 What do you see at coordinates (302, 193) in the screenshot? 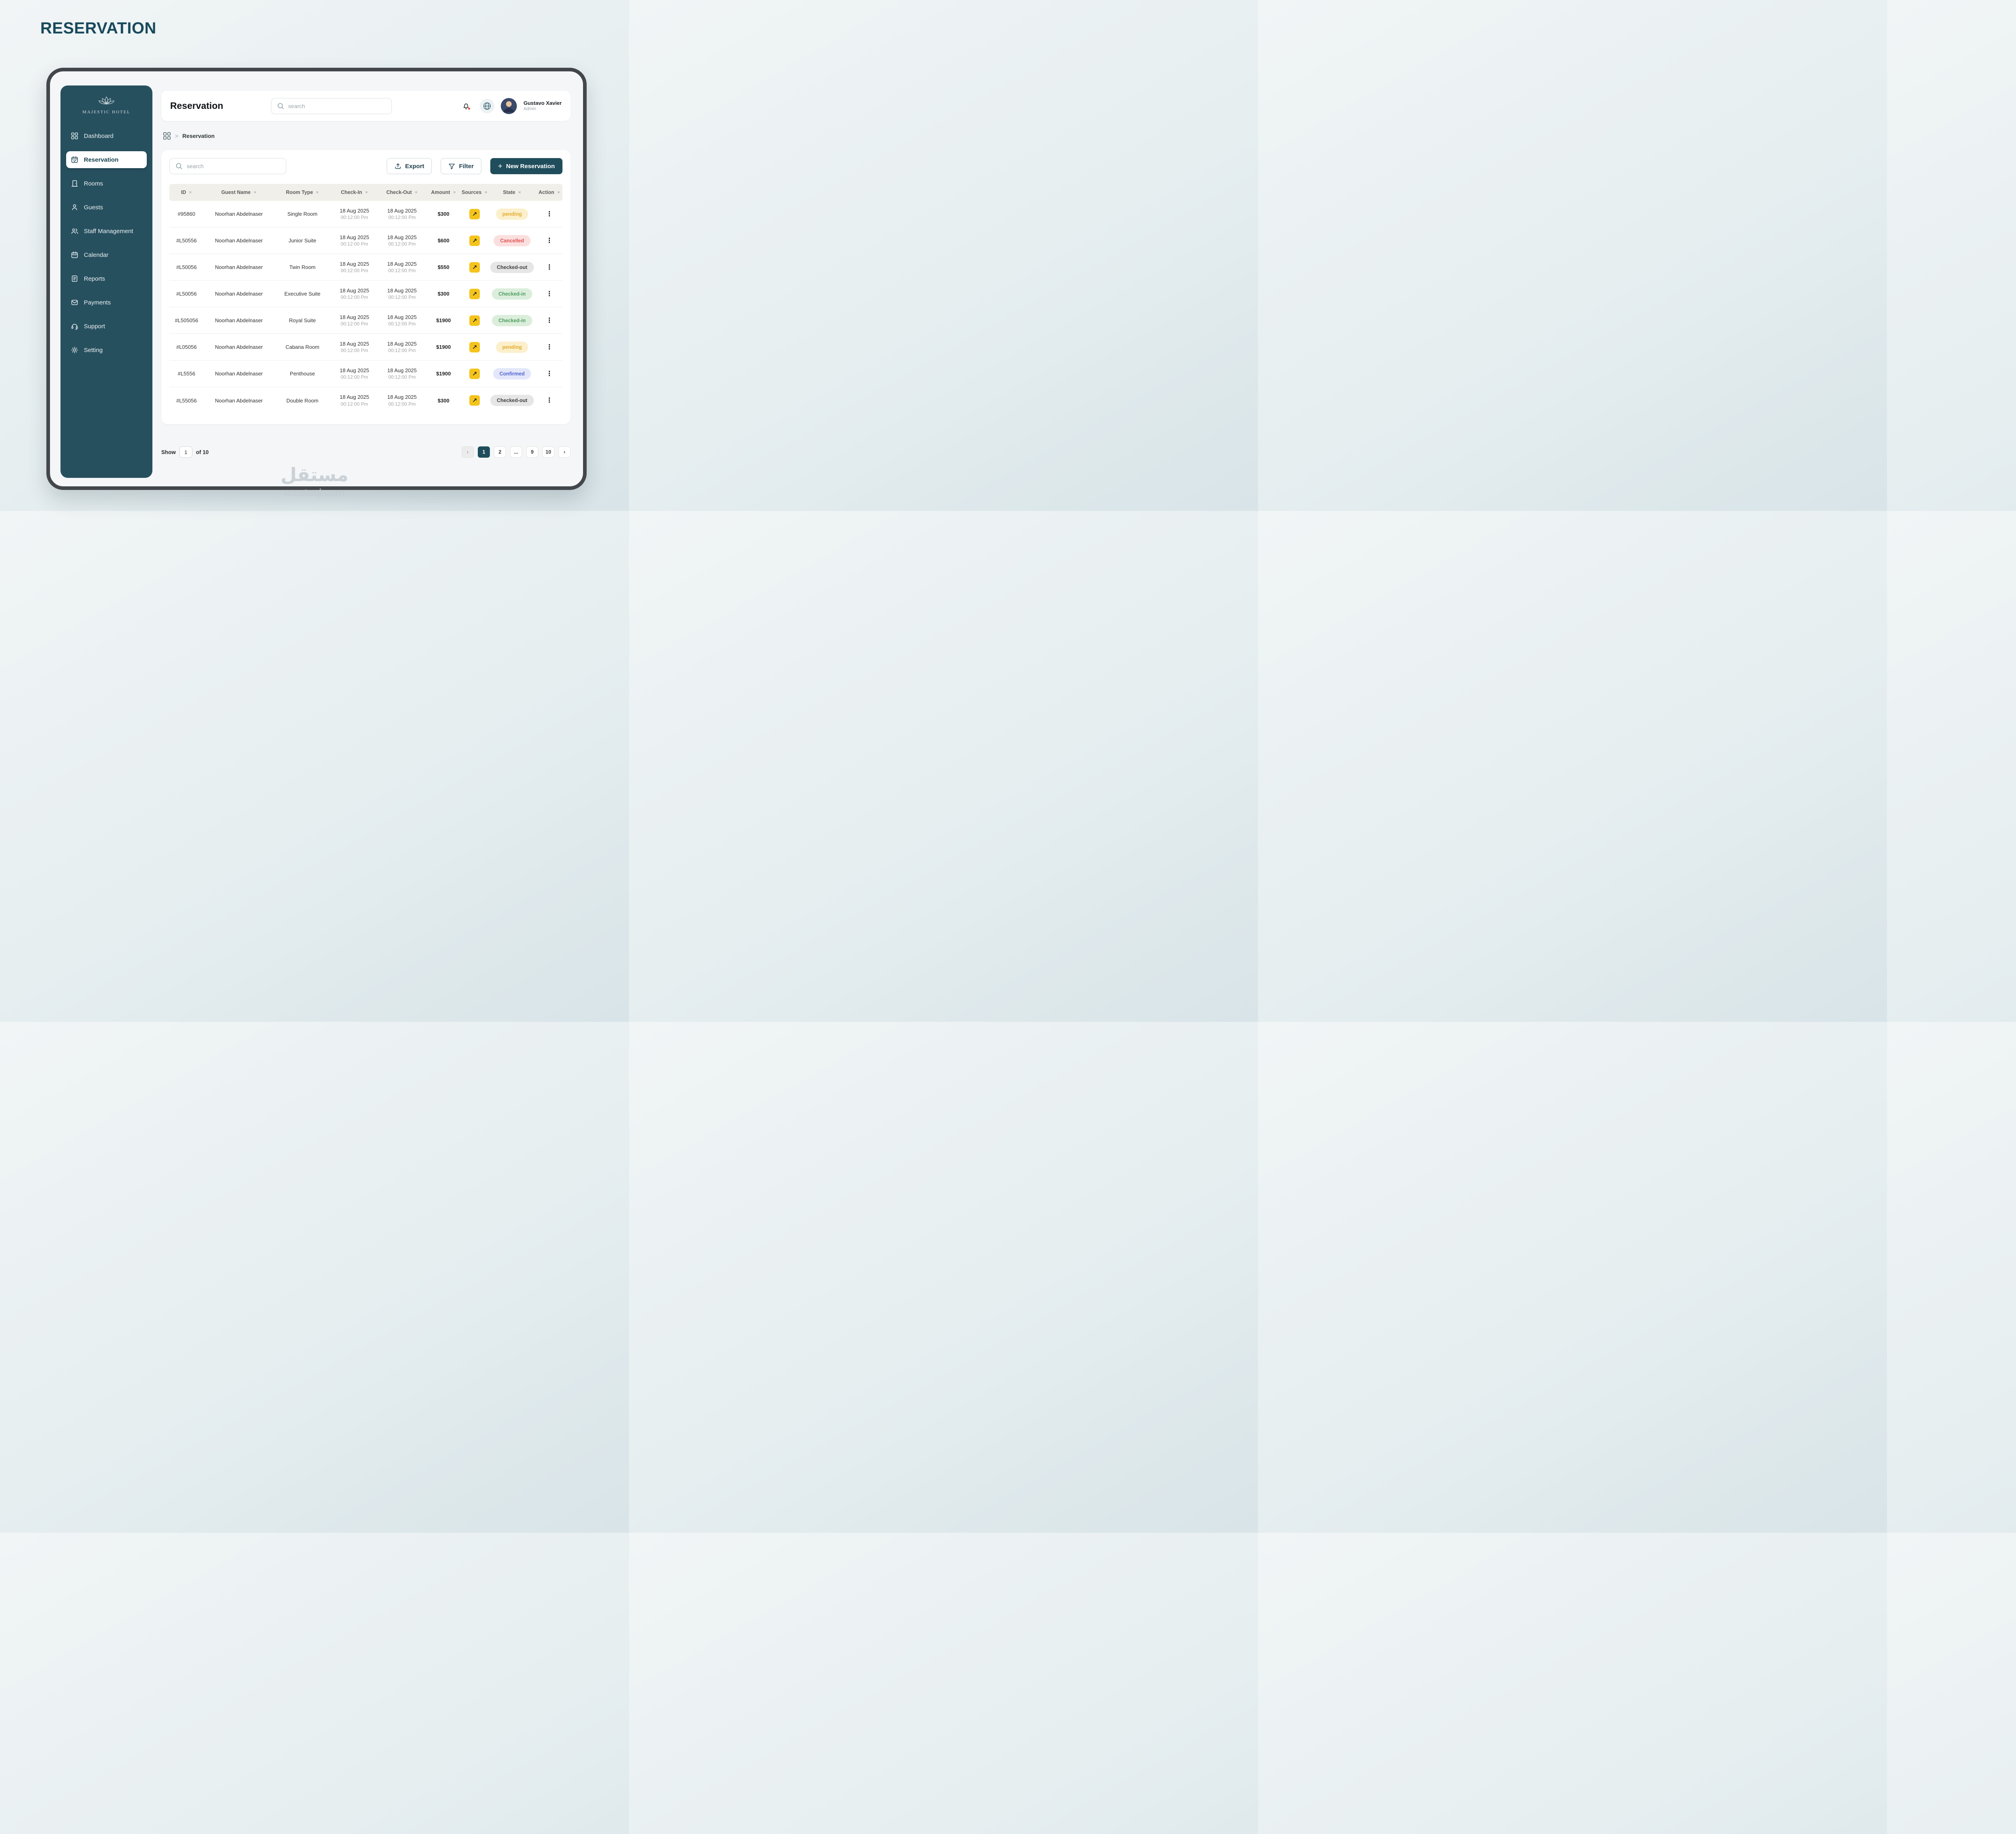
I see `column-header-room-type: Room Type ✕` at bounding box center [302, 193].